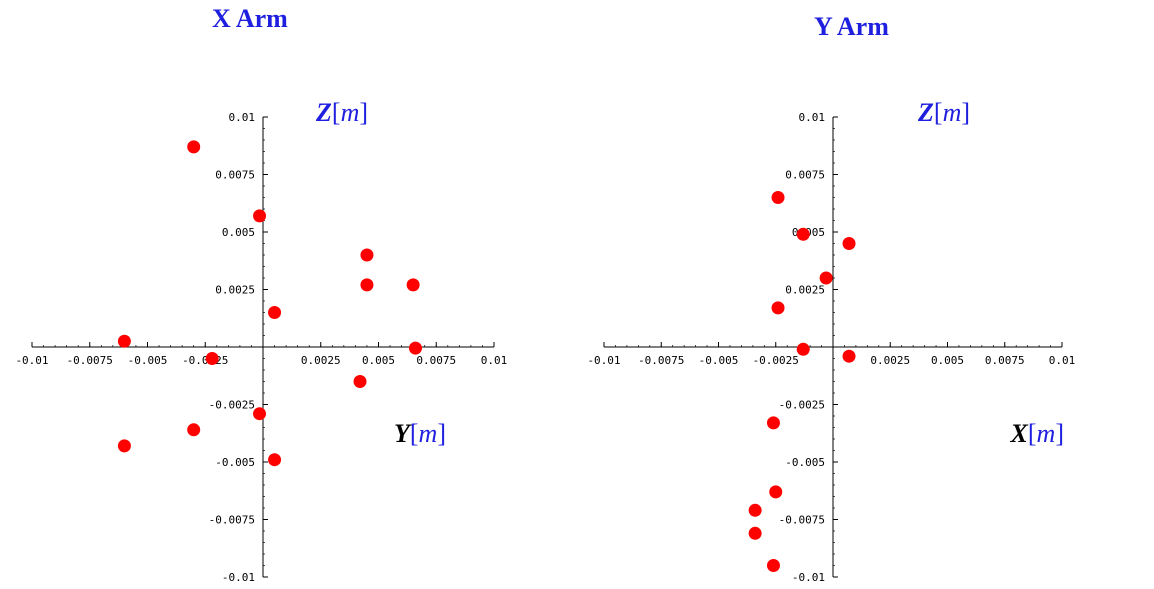 The image size is (1154, 589). I want to click on x-arm-y-tick-label: 0.01, so click(242, 117).